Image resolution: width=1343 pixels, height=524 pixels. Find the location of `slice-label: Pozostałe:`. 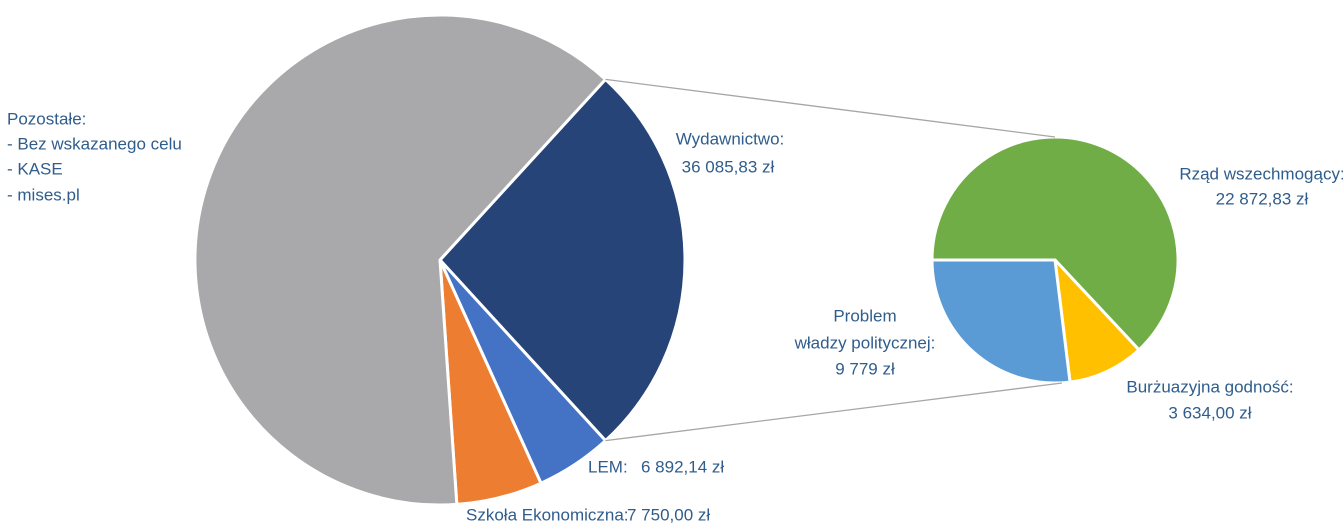

slice-label: Pozostałe: is located at coordinates (46, 118).